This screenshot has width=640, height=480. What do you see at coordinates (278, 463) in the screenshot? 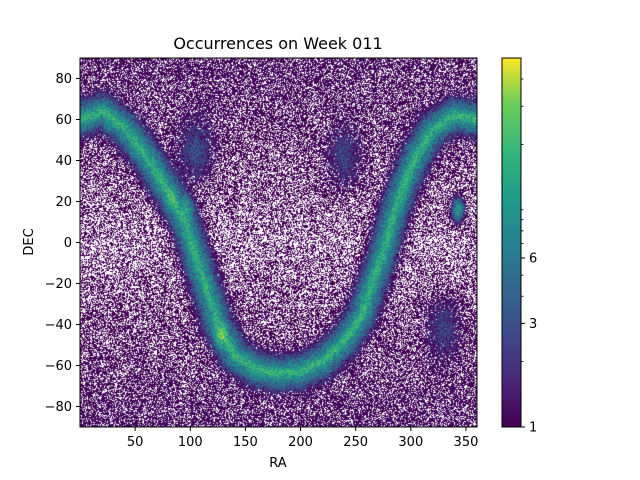
I see `x-axis-label: RA` at bounding box center [278, 463].